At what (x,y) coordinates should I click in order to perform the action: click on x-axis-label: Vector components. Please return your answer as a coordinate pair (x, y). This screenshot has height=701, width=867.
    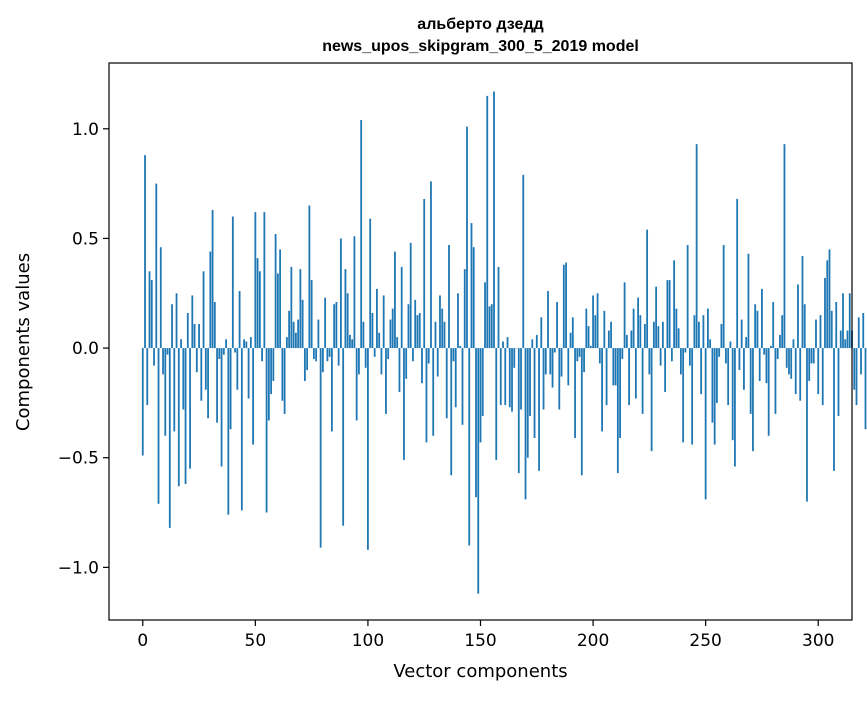
    Looking at the image, I should click on (480, 671).